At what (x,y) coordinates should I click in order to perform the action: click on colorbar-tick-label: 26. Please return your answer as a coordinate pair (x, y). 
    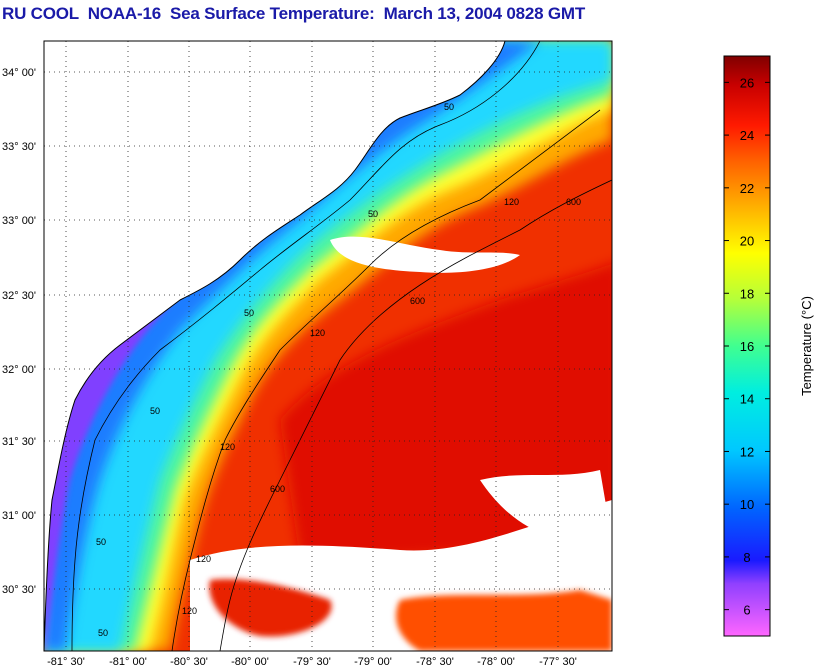
    Looking at the image, I should click on (747, 82).